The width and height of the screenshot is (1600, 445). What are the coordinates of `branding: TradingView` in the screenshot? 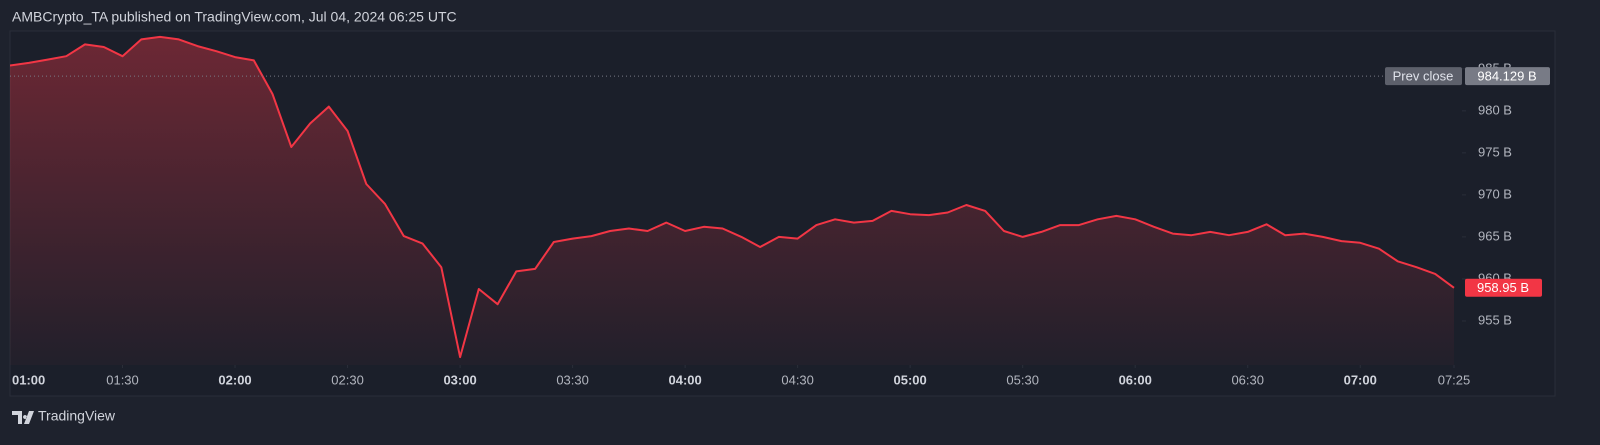 It's located at (64, 416).